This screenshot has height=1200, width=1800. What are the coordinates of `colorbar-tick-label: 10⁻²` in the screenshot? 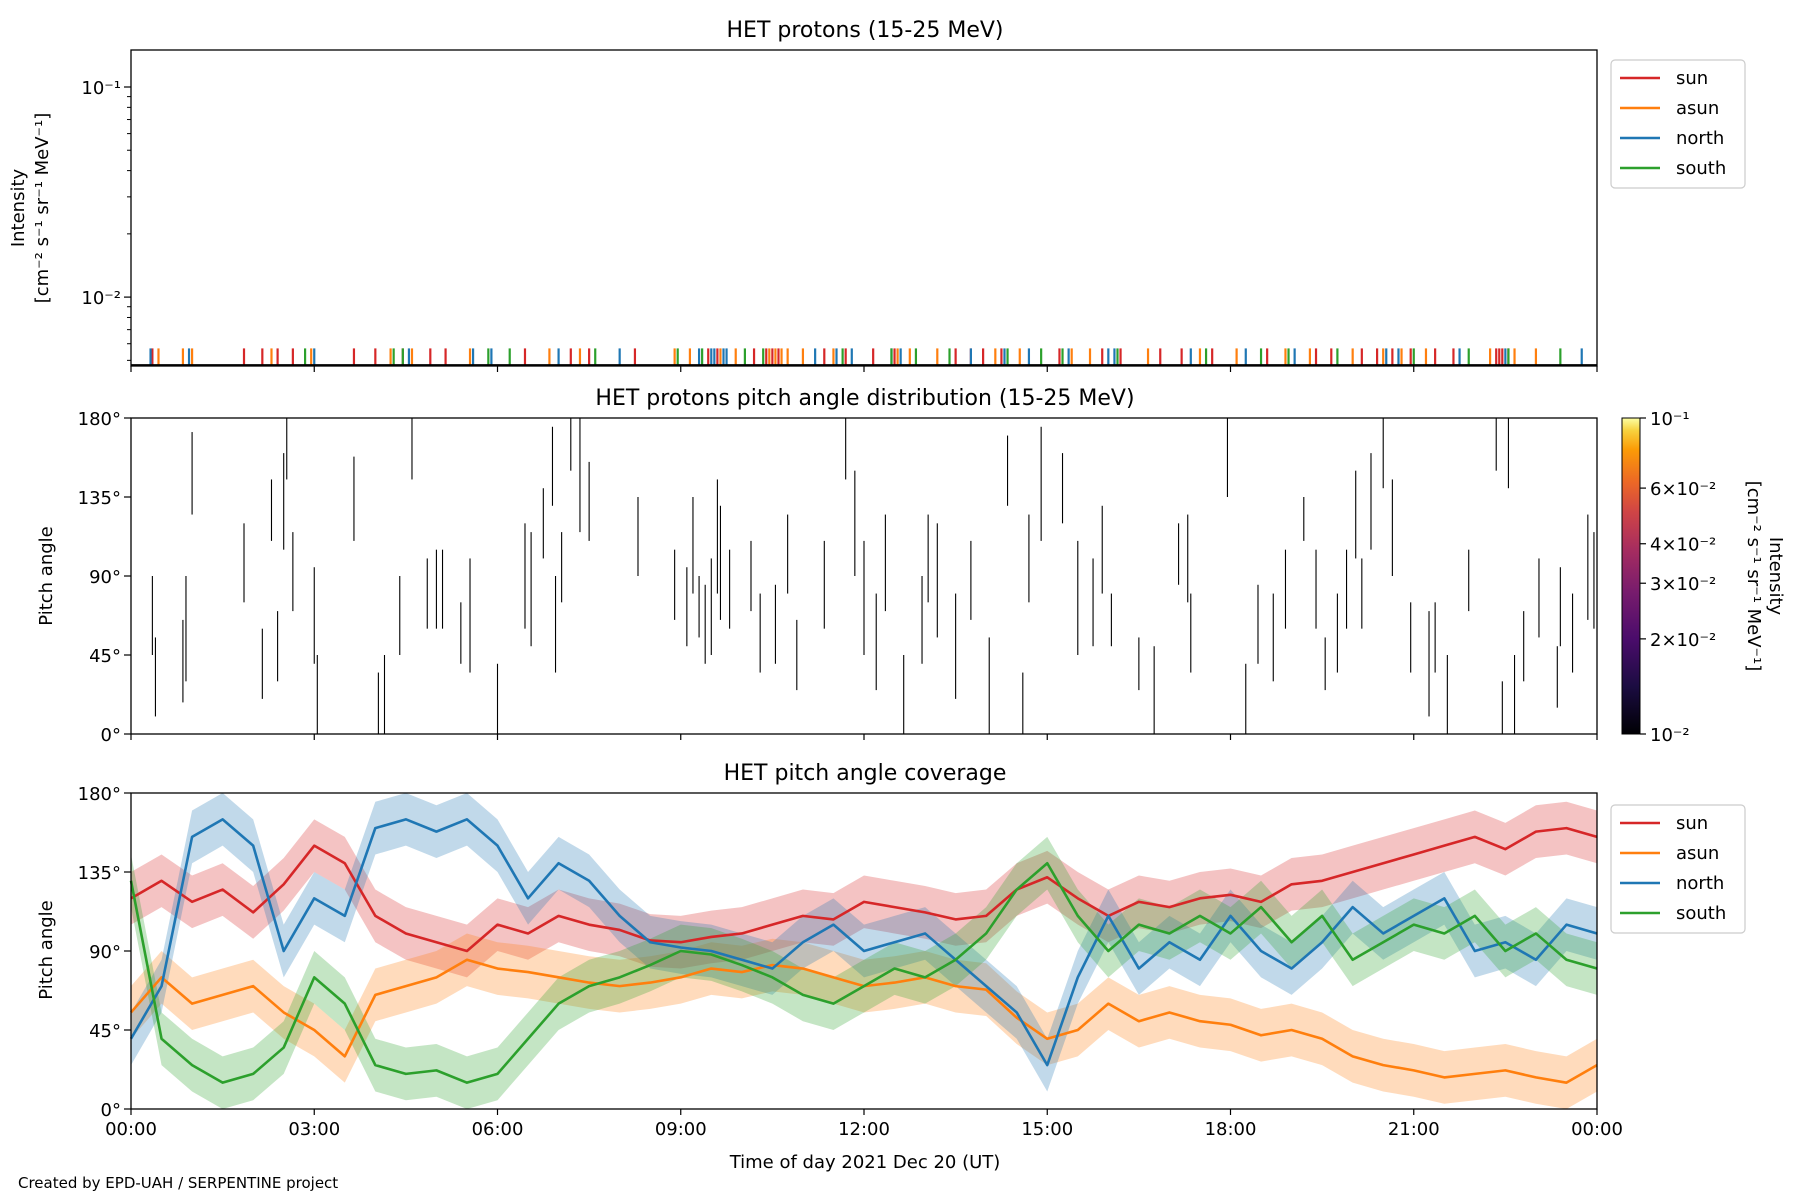 It's located at (1670, 735).